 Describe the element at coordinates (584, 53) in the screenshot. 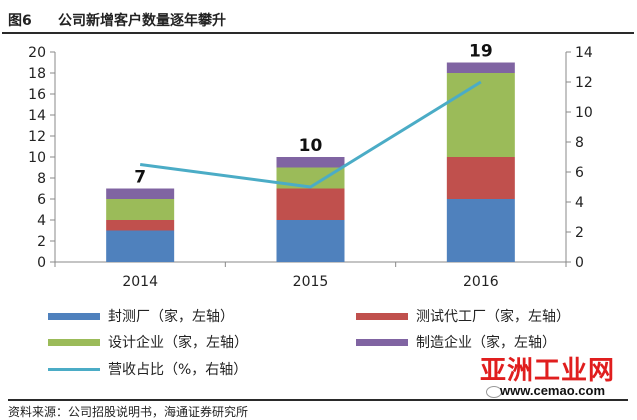

I see `right-axis-tick-label: 14` at that location.